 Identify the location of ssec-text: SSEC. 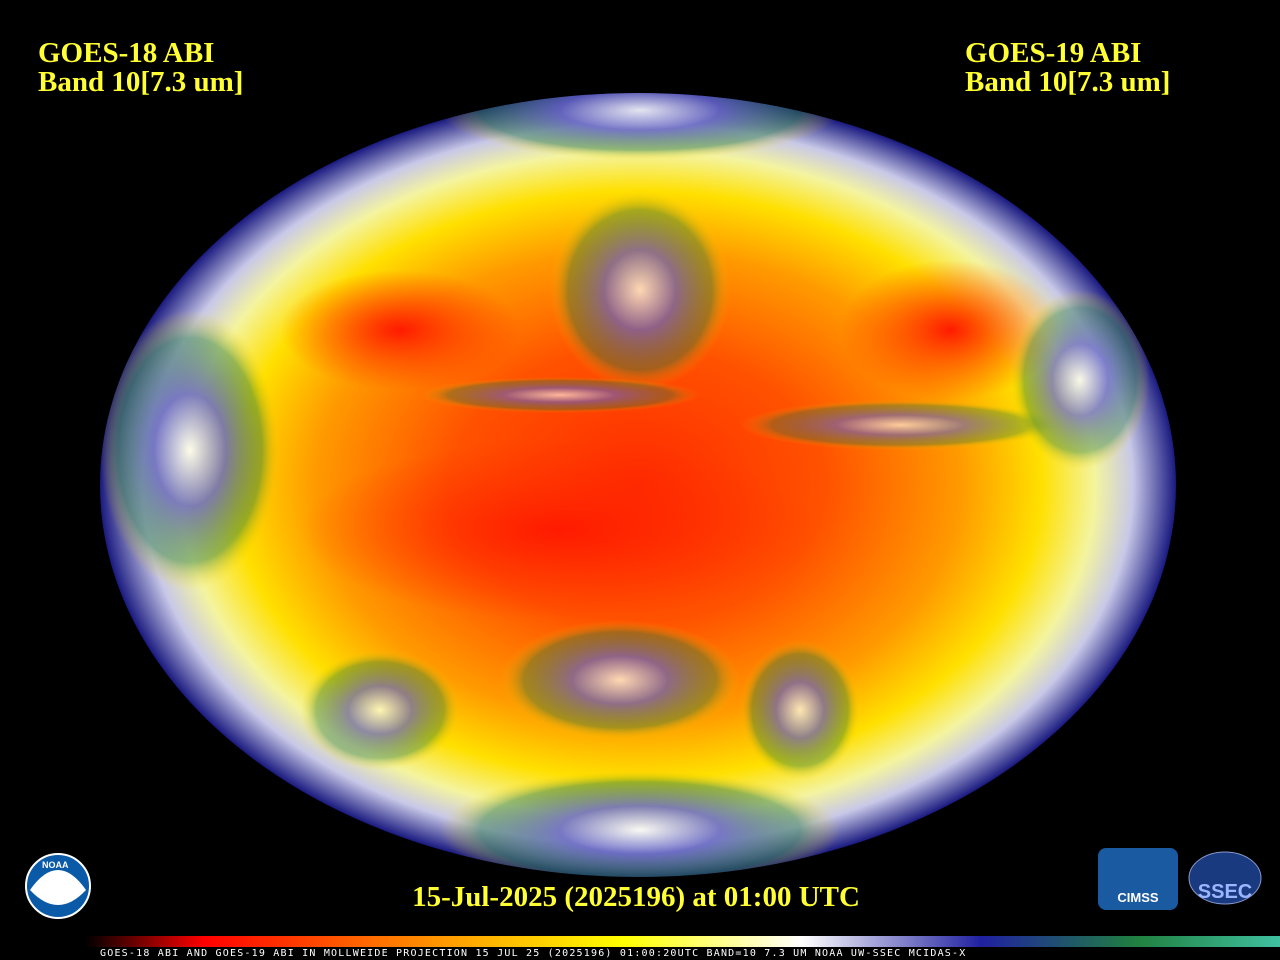
(1225, 892).